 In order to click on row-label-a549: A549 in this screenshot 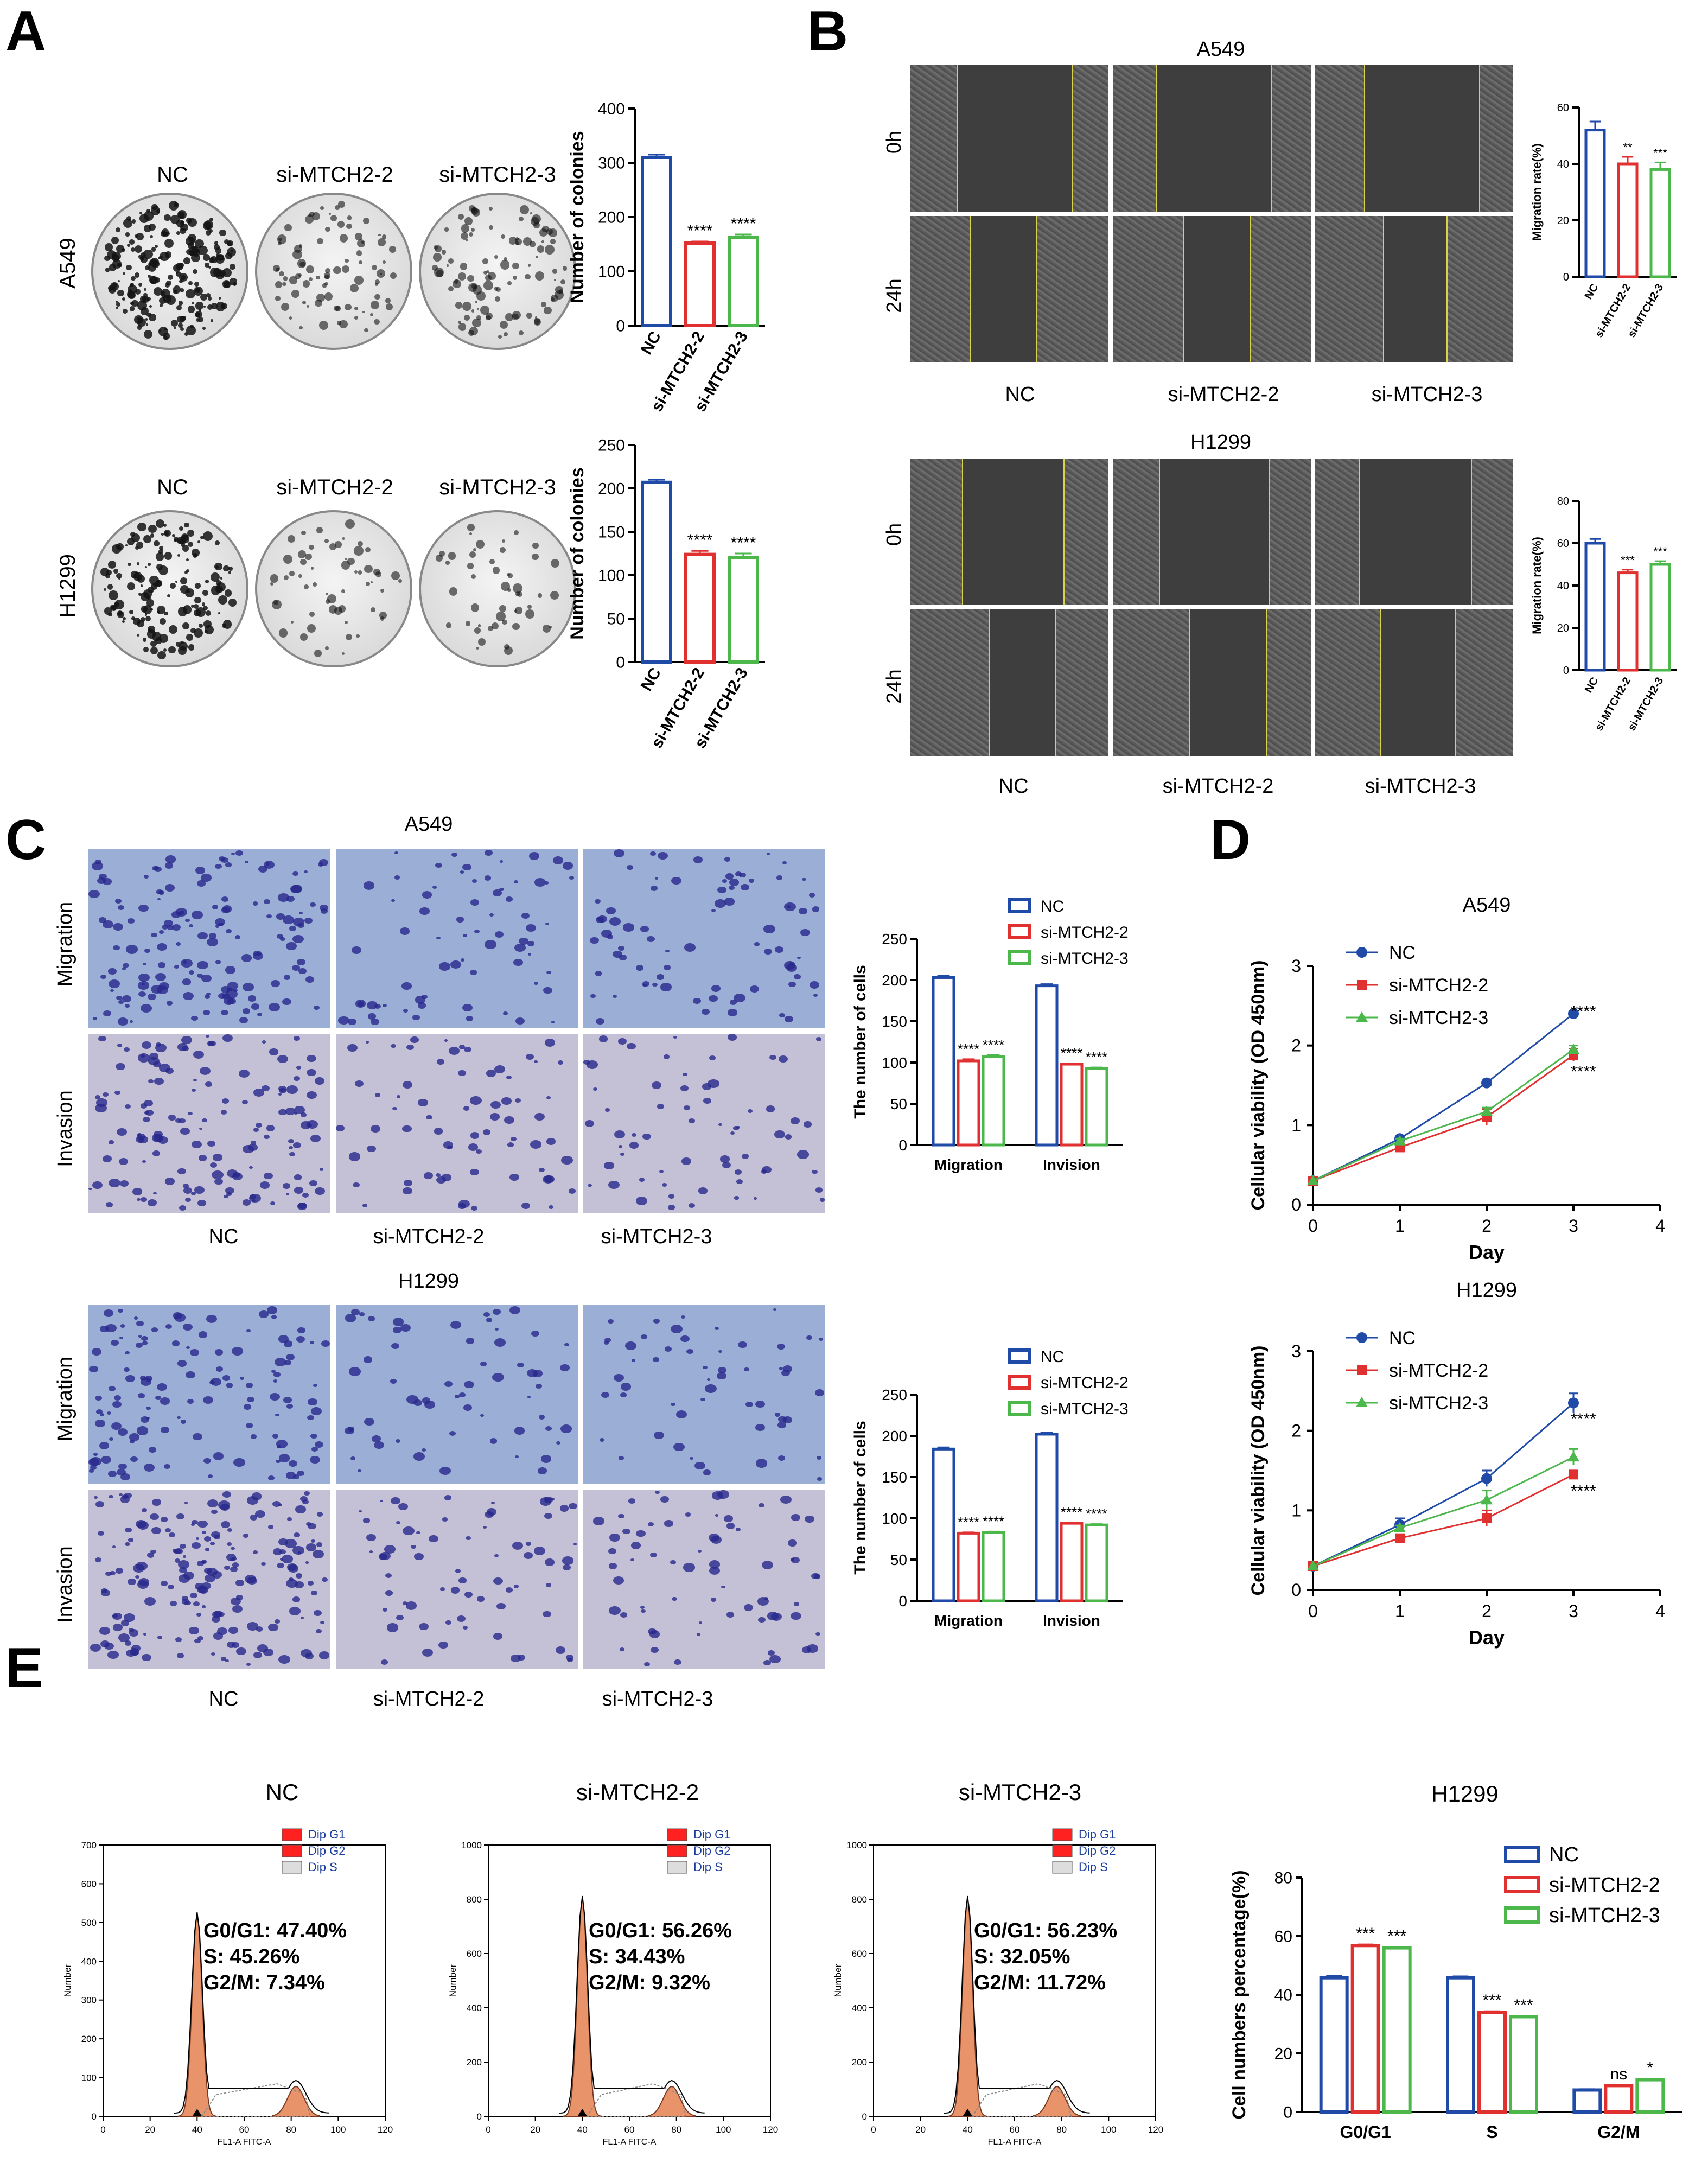, I will do `click(68, 263)`.